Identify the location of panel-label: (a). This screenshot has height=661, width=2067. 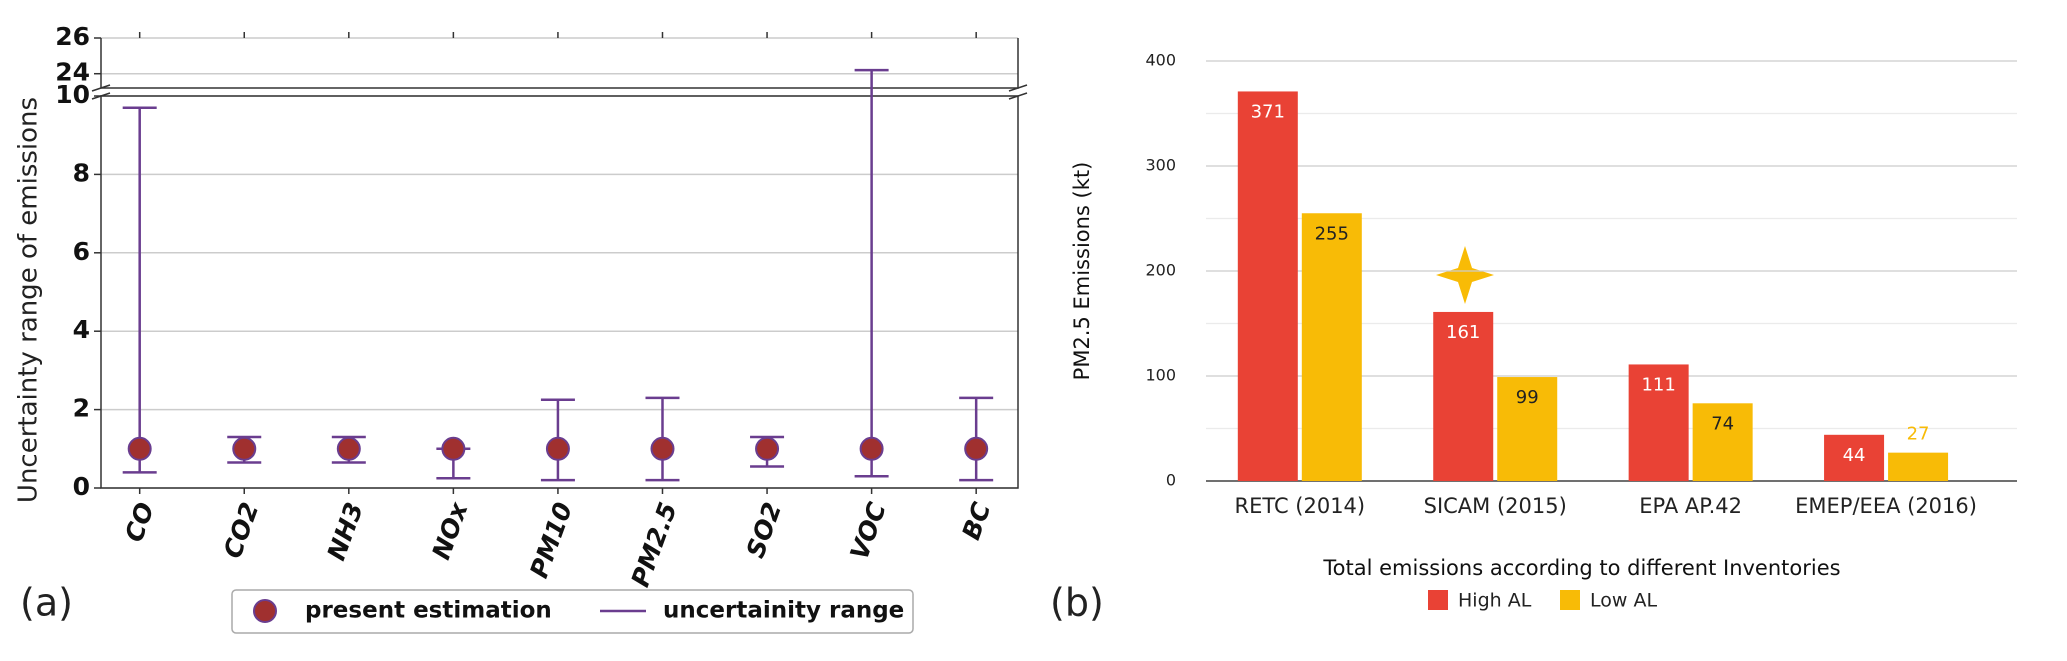
(46, 603).